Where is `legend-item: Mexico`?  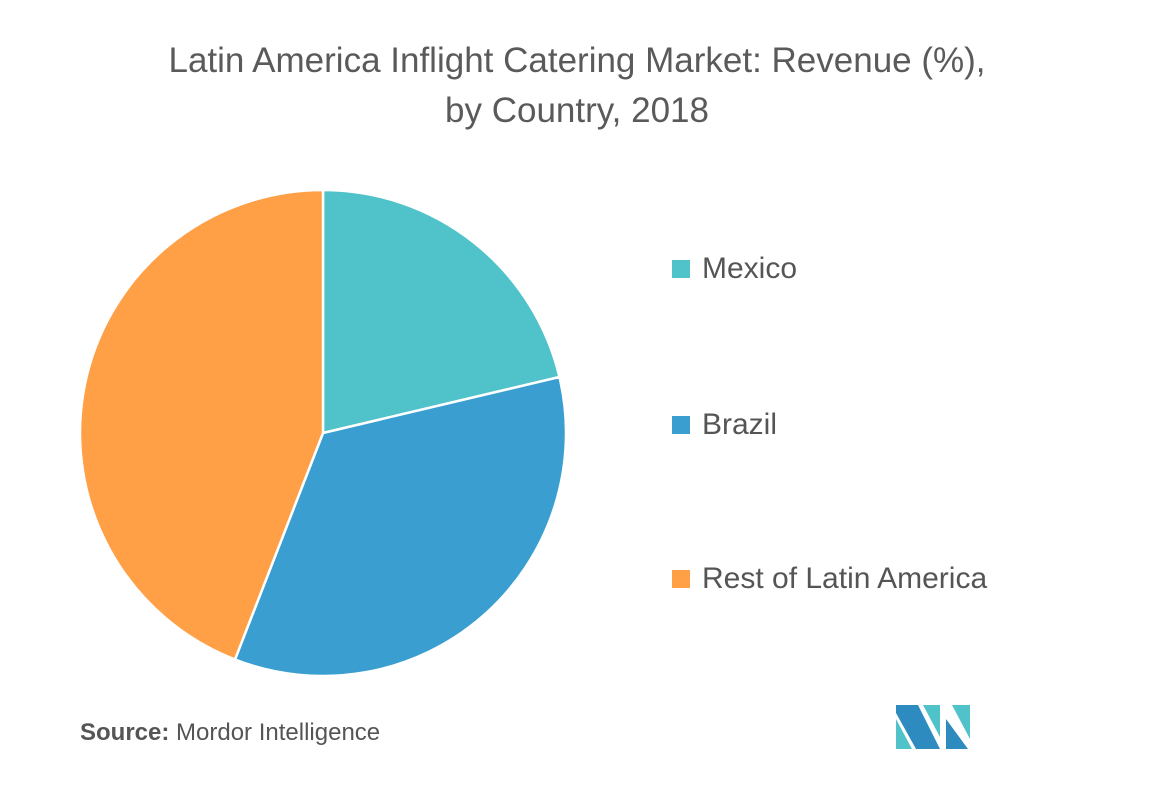
legend-item: Mexico is located at coordinates (734, 269).